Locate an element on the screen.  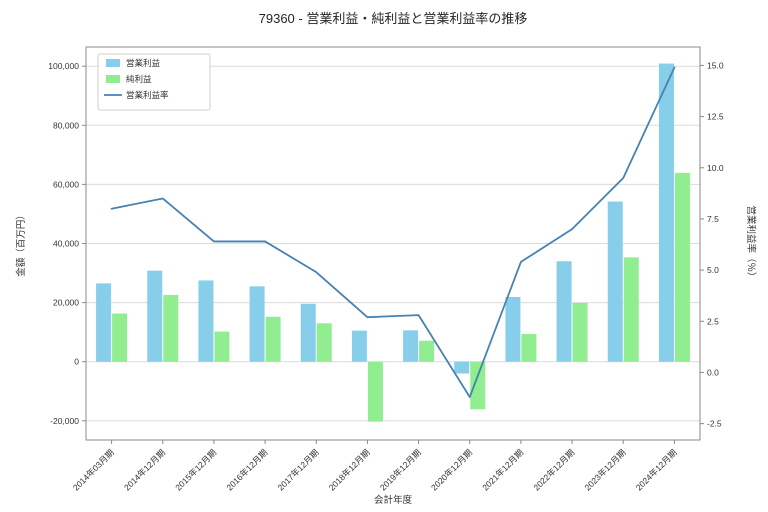
legend-label: 営業利益率 is located at coordinates (147, 95).